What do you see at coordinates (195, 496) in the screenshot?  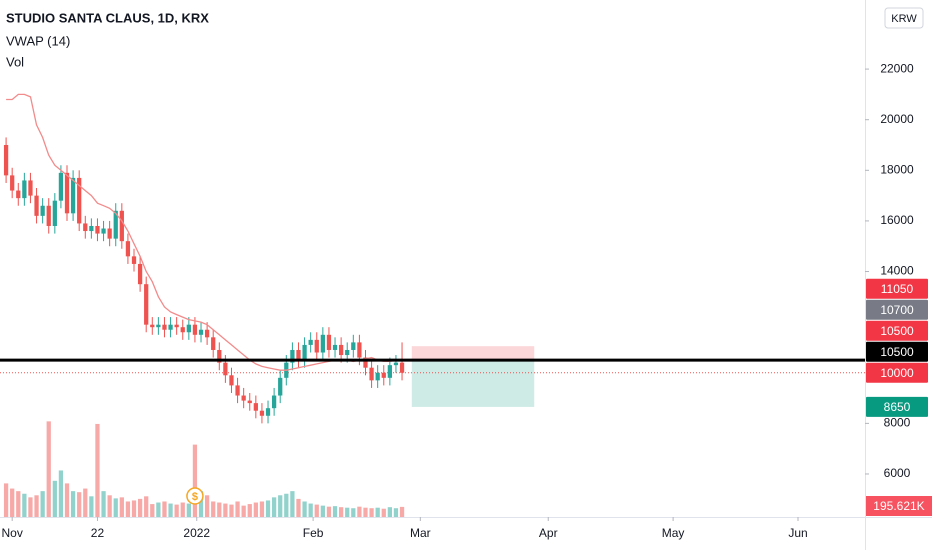 I see `dividend-marker` at bounding box center [195, 496].